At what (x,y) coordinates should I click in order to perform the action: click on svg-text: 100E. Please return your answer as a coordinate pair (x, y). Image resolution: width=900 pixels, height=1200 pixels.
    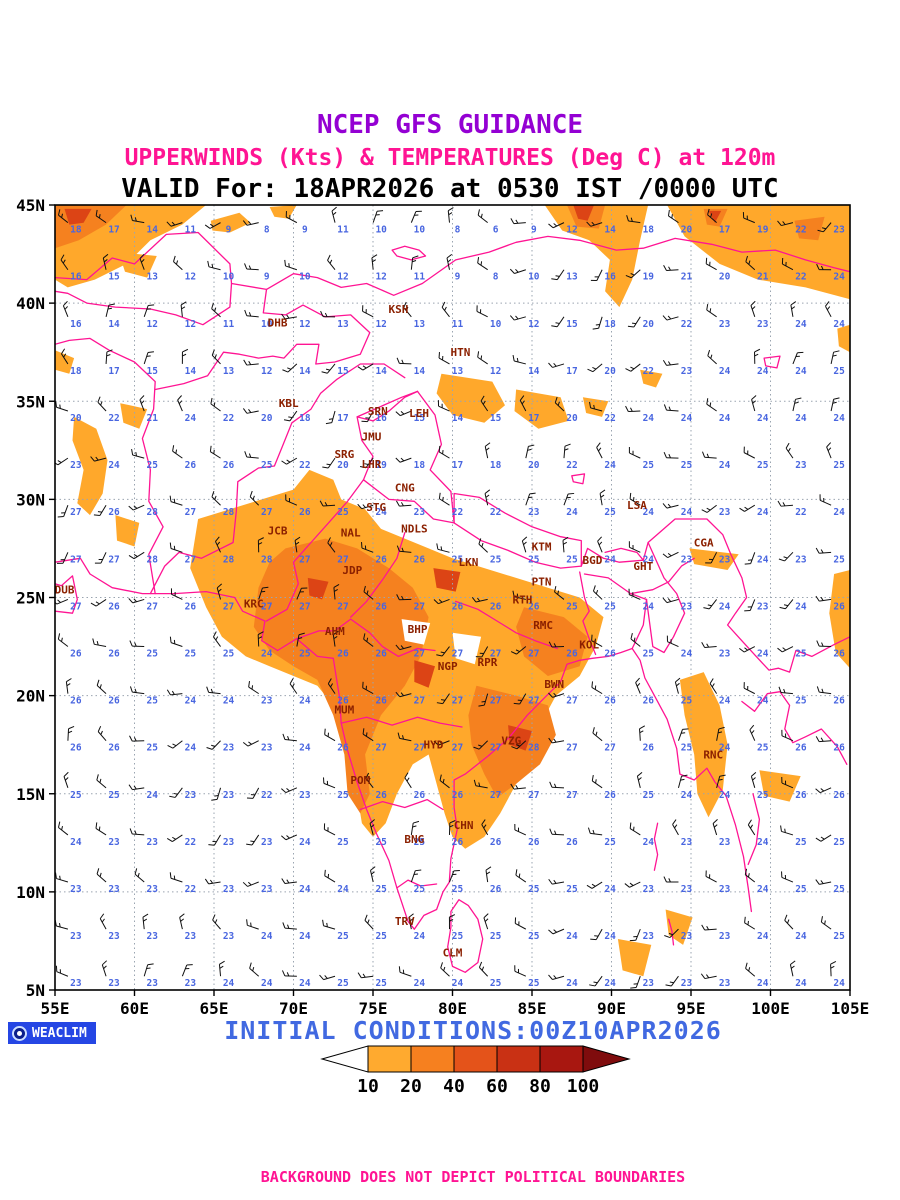
    Looking at the image, I should click on (770, 1008).